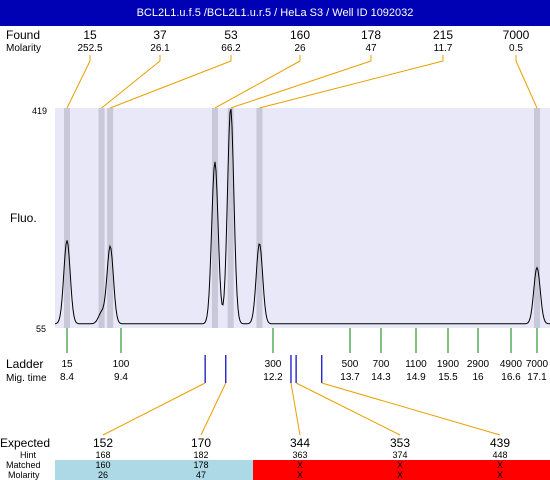 The image size is (550, 480). What do you see at coordinates (478, 364) in the screenshot?
I see `ladder-size-7: 2900` at bounding box center [478, 364].